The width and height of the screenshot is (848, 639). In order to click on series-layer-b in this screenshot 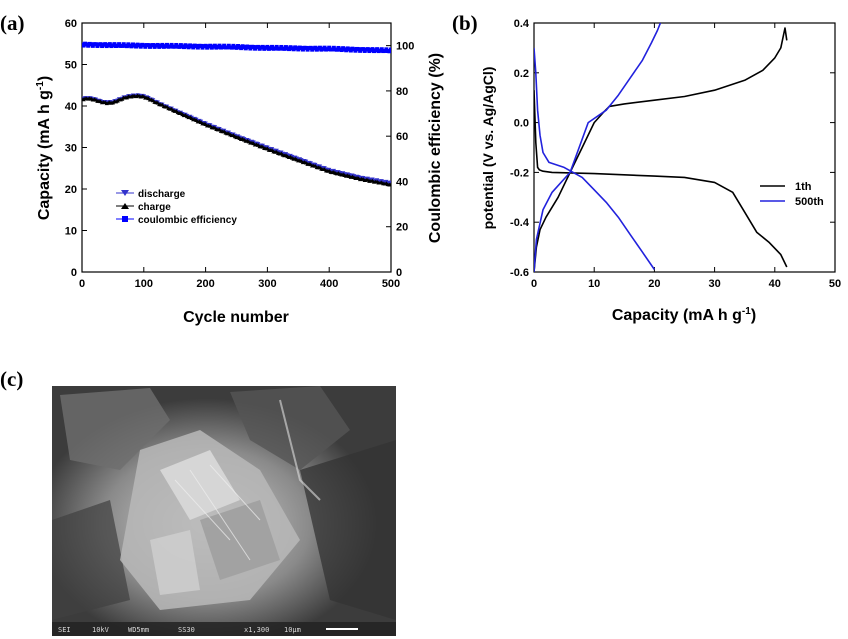, I will do `click(661, 147)`.